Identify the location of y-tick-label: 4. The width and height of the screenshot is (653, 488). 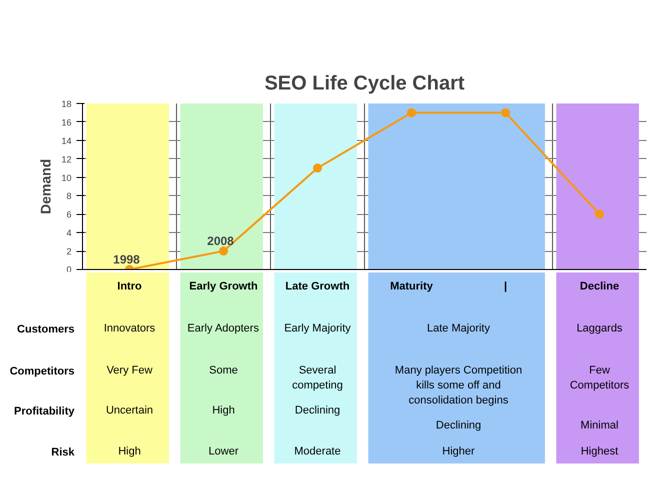
(69, 233).